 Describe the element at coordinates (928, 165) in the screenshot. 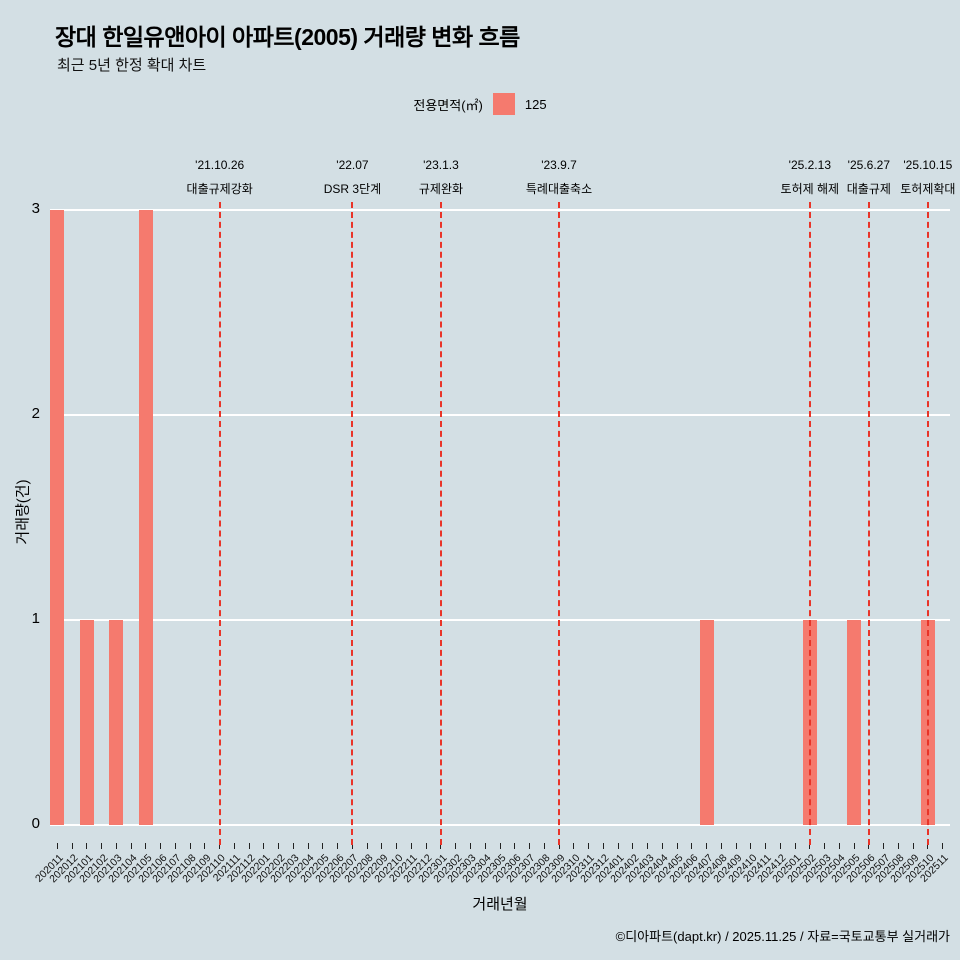

I see `event-date-202510: '25.10.15` at that location.